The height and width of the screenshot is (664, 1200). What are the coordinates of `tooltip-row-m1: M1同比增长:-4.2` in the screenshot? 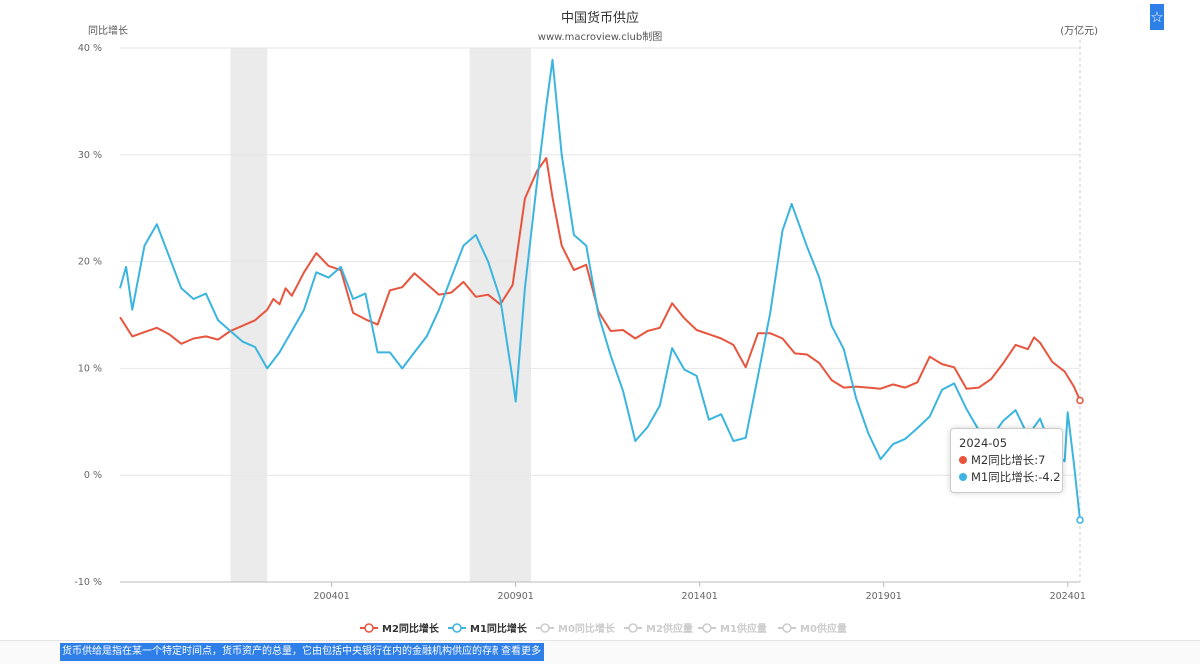 It's located at (1010, 477).